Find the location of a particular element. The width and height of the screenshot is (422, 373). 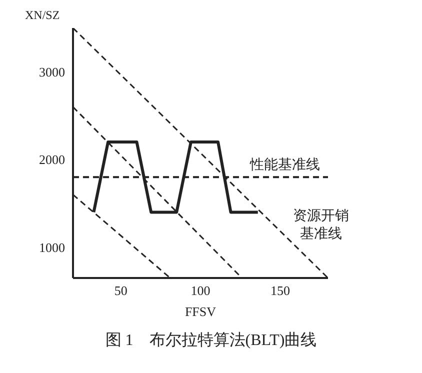

ref-line-label: 性能基准线 is located at coordinates (284, 165).